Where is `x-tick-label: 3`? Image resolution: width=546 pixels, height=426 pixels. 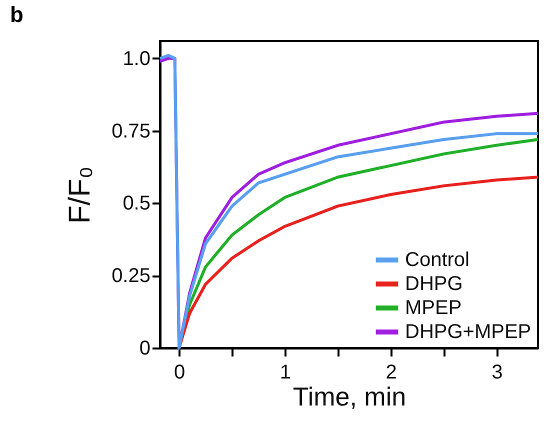
x-tick-label: 3 is located at coordinates (497, 373).